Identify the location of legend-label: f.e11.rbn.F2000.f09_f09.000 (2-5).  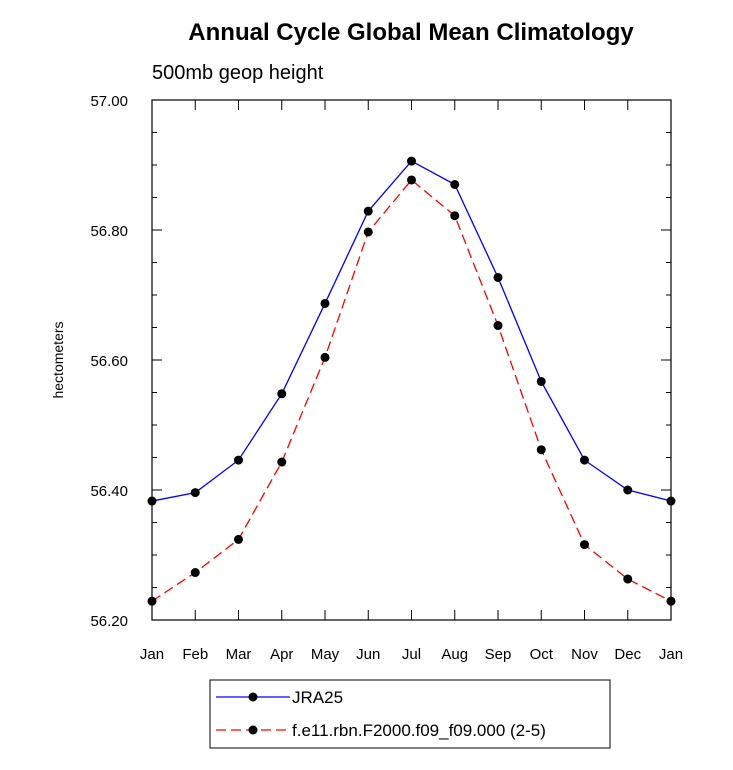
(419, 730).